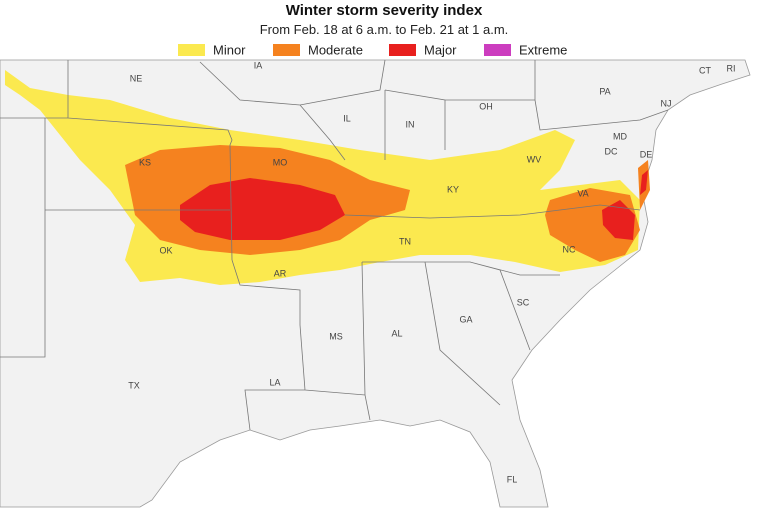 This screenshot has height=511, width=768. Describe the element at coordinates (405, 241) in the screenshot. I see `state-label: TN` at that location.